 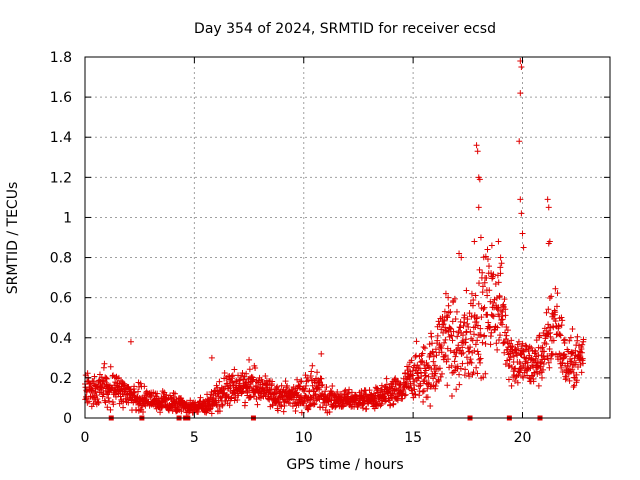 I want to click on y-tick-label: 1, so click(x=67, y=218).